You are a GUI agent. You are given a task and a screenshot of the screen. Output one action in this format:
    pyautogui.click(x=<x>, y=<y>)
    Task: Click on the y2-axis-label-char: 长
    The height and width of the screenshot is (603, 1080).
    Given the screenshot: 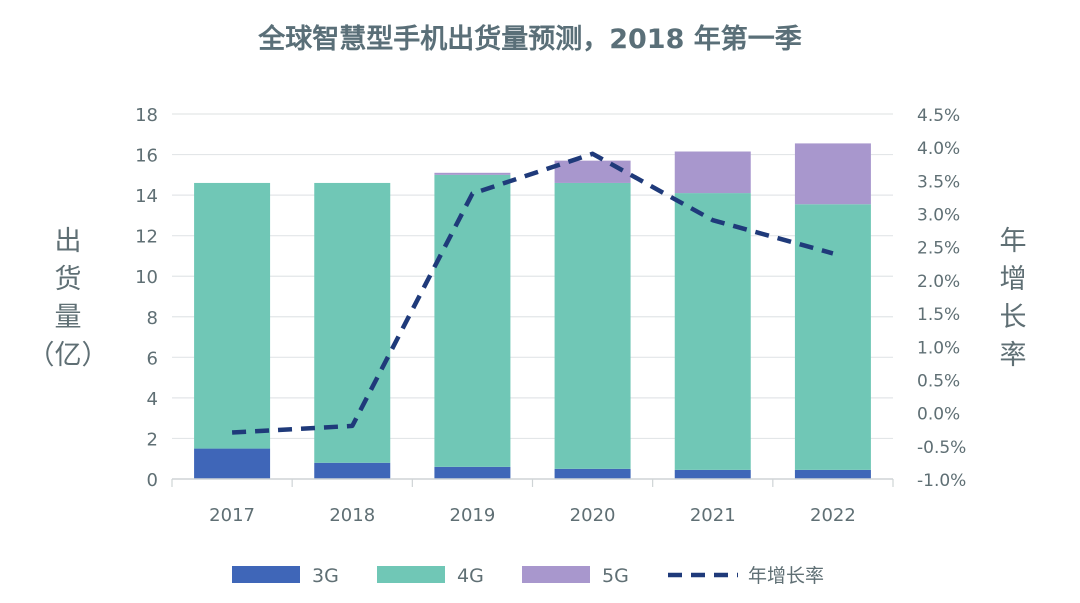 What is the action you would take?
    pyautogui.click(x=1013, y=317)
    